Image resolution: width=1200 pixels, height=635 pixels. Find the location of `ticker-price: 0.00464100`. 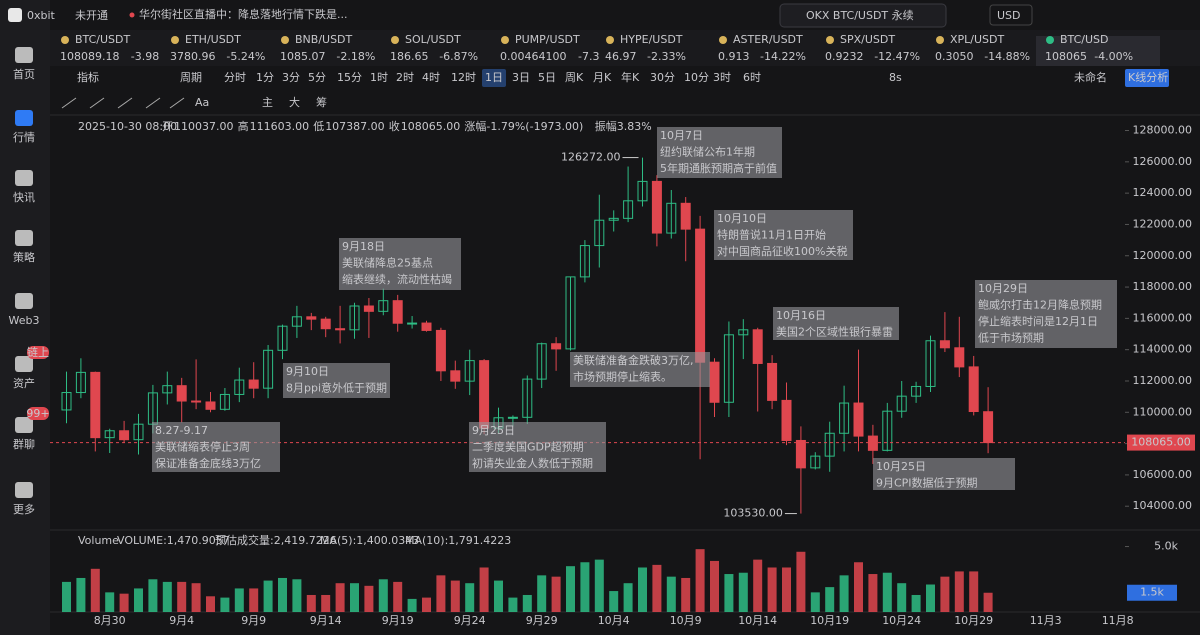

ticker-price: 0.00464100 is located at coordinates (533, 56).